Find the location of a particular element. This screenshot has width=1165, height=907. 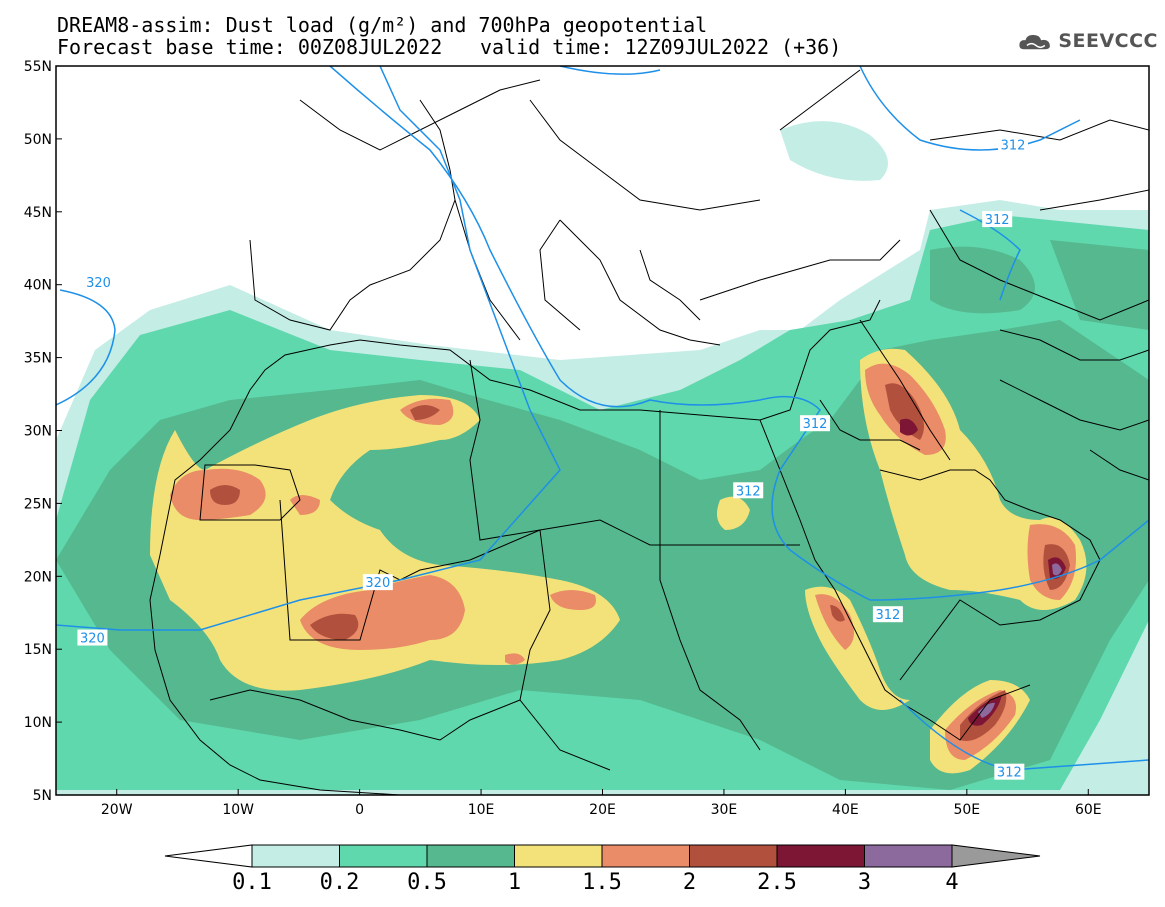

colorbar-level-label: 1 is located at coordinates (514, 882).